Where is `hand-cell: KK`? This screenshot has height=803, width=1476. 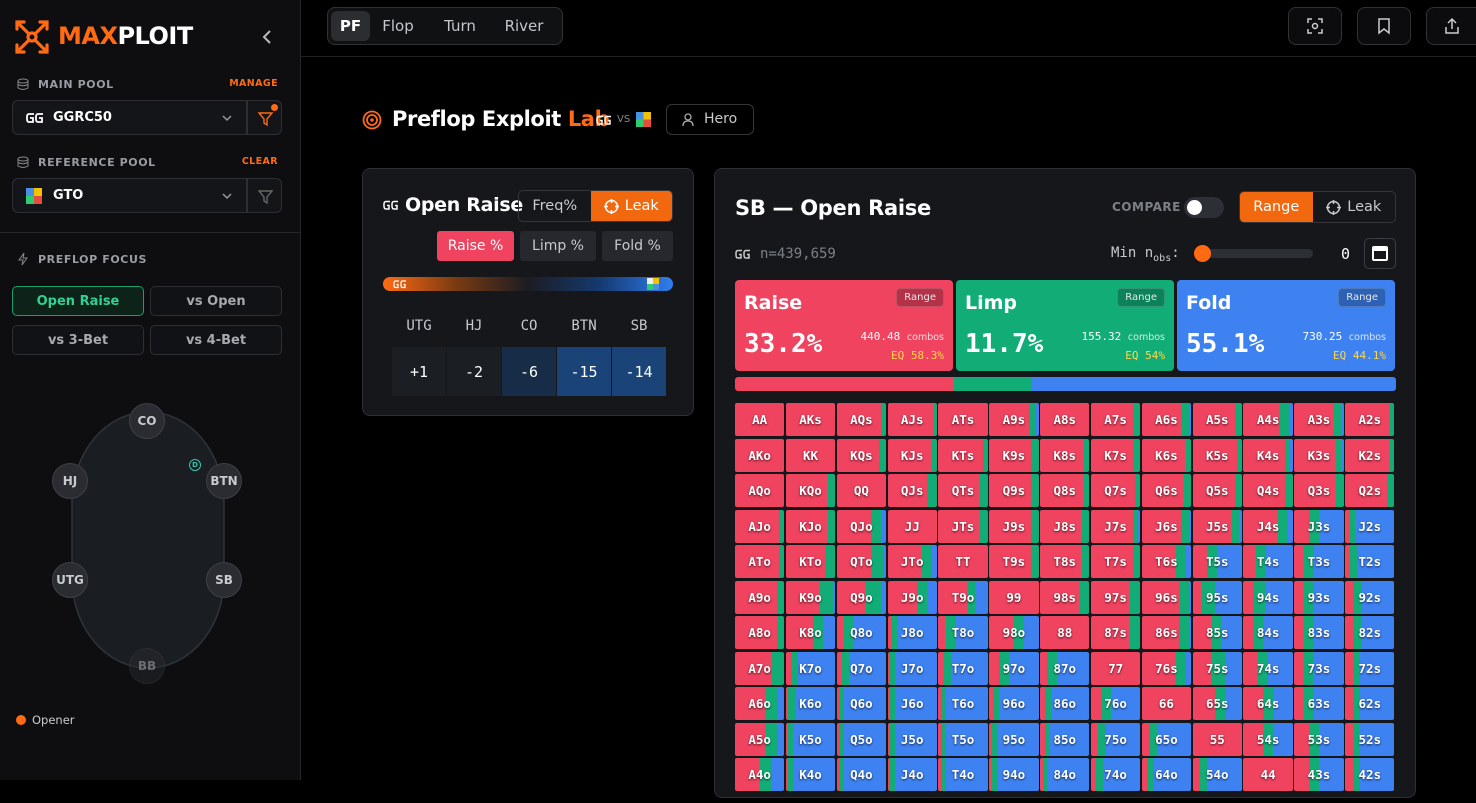 hand-cell: KK is located at coordinates (810, 455).